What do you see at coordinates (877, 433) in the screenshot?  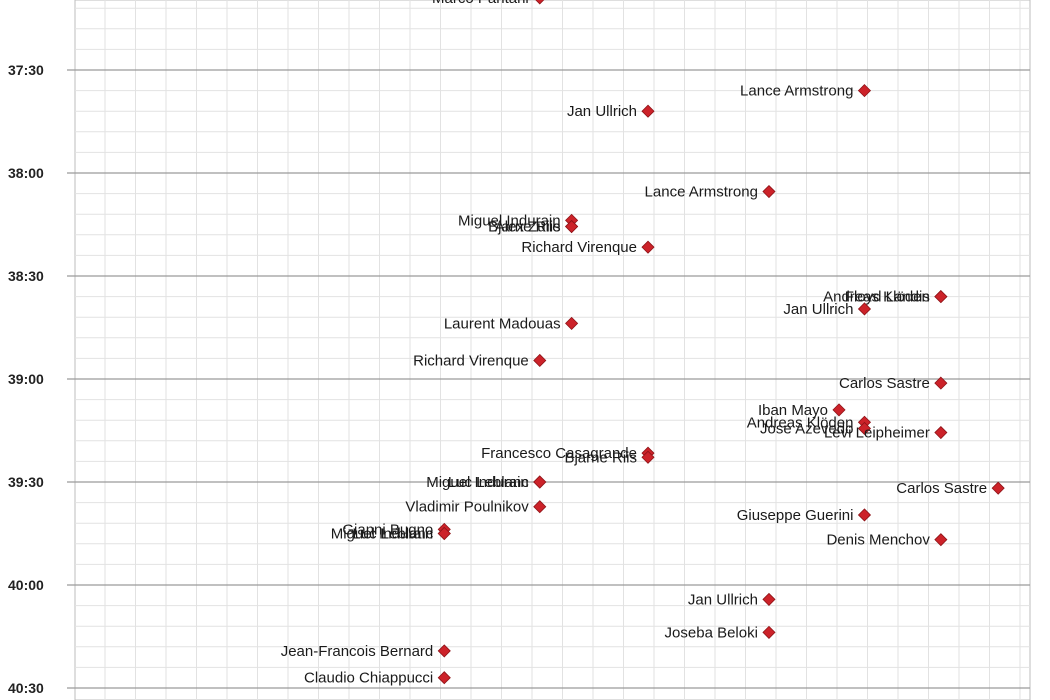 I see `data-point-label: Levi Leipheimer` at bounding box center [877, 433].